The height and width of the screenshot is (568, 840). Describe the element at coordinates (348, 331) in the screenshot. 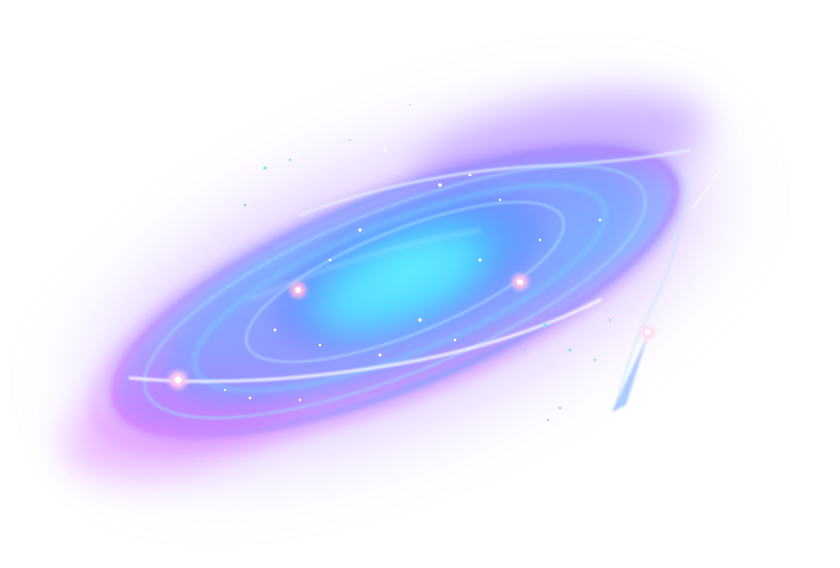

I see `sparkle-nodes` at that location.